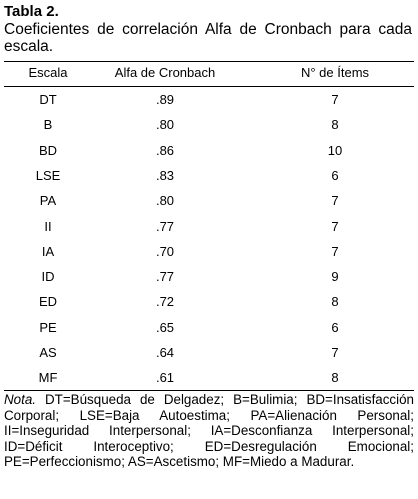  Describe the element at coordinates (31, 11) in the screenshot. I see `table-title: Tabla 2.` at that location.